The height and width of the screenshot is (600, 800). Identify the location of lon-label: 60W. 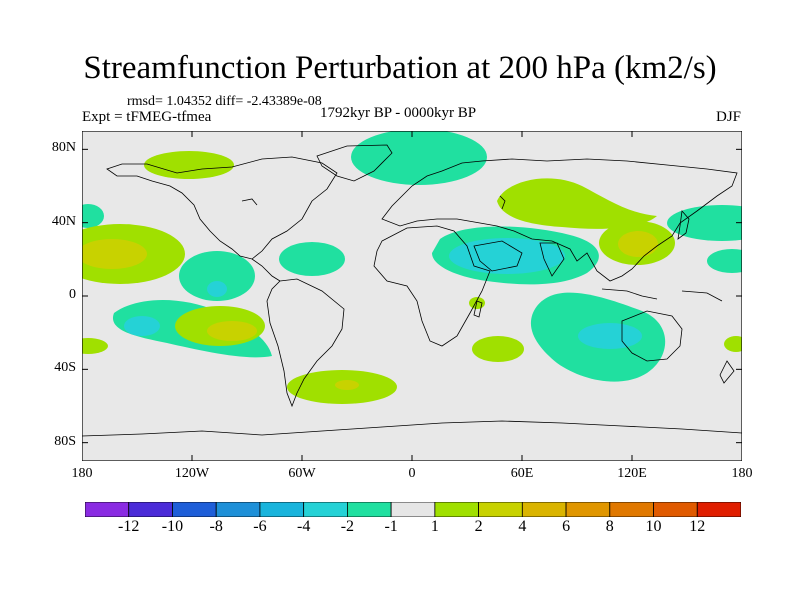
(302, 473).